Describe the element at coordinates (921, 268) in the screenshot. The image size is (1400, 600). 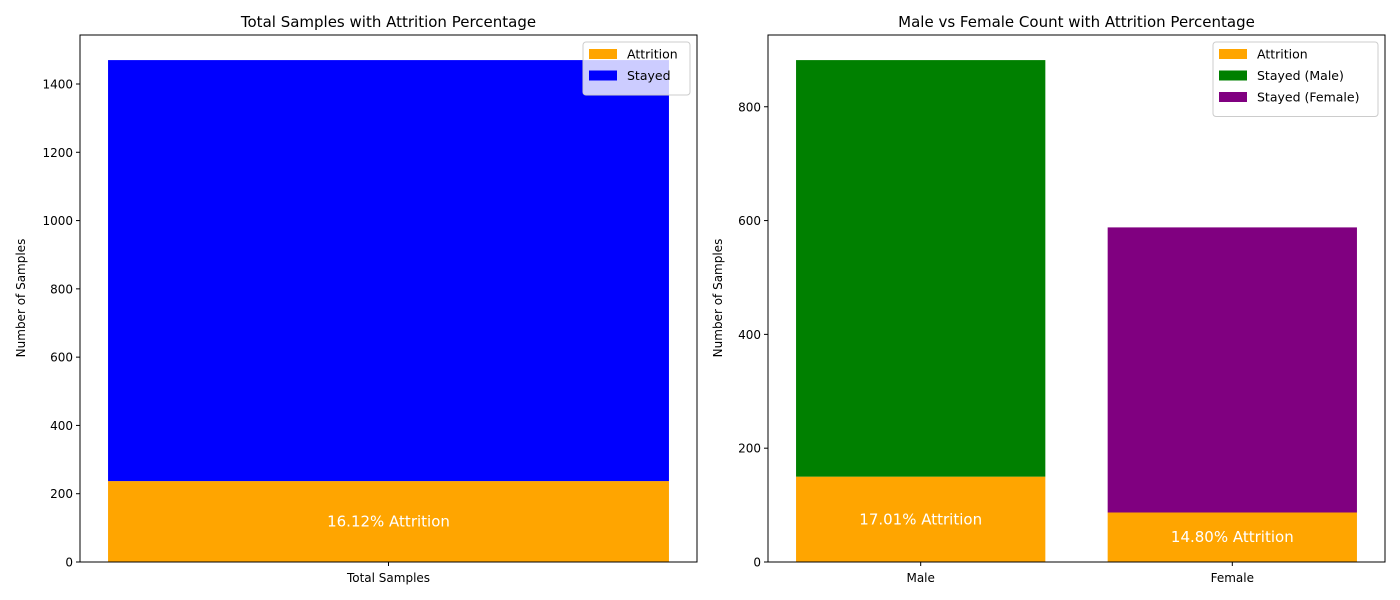
I see `bar-stayed-male-male` at that location.